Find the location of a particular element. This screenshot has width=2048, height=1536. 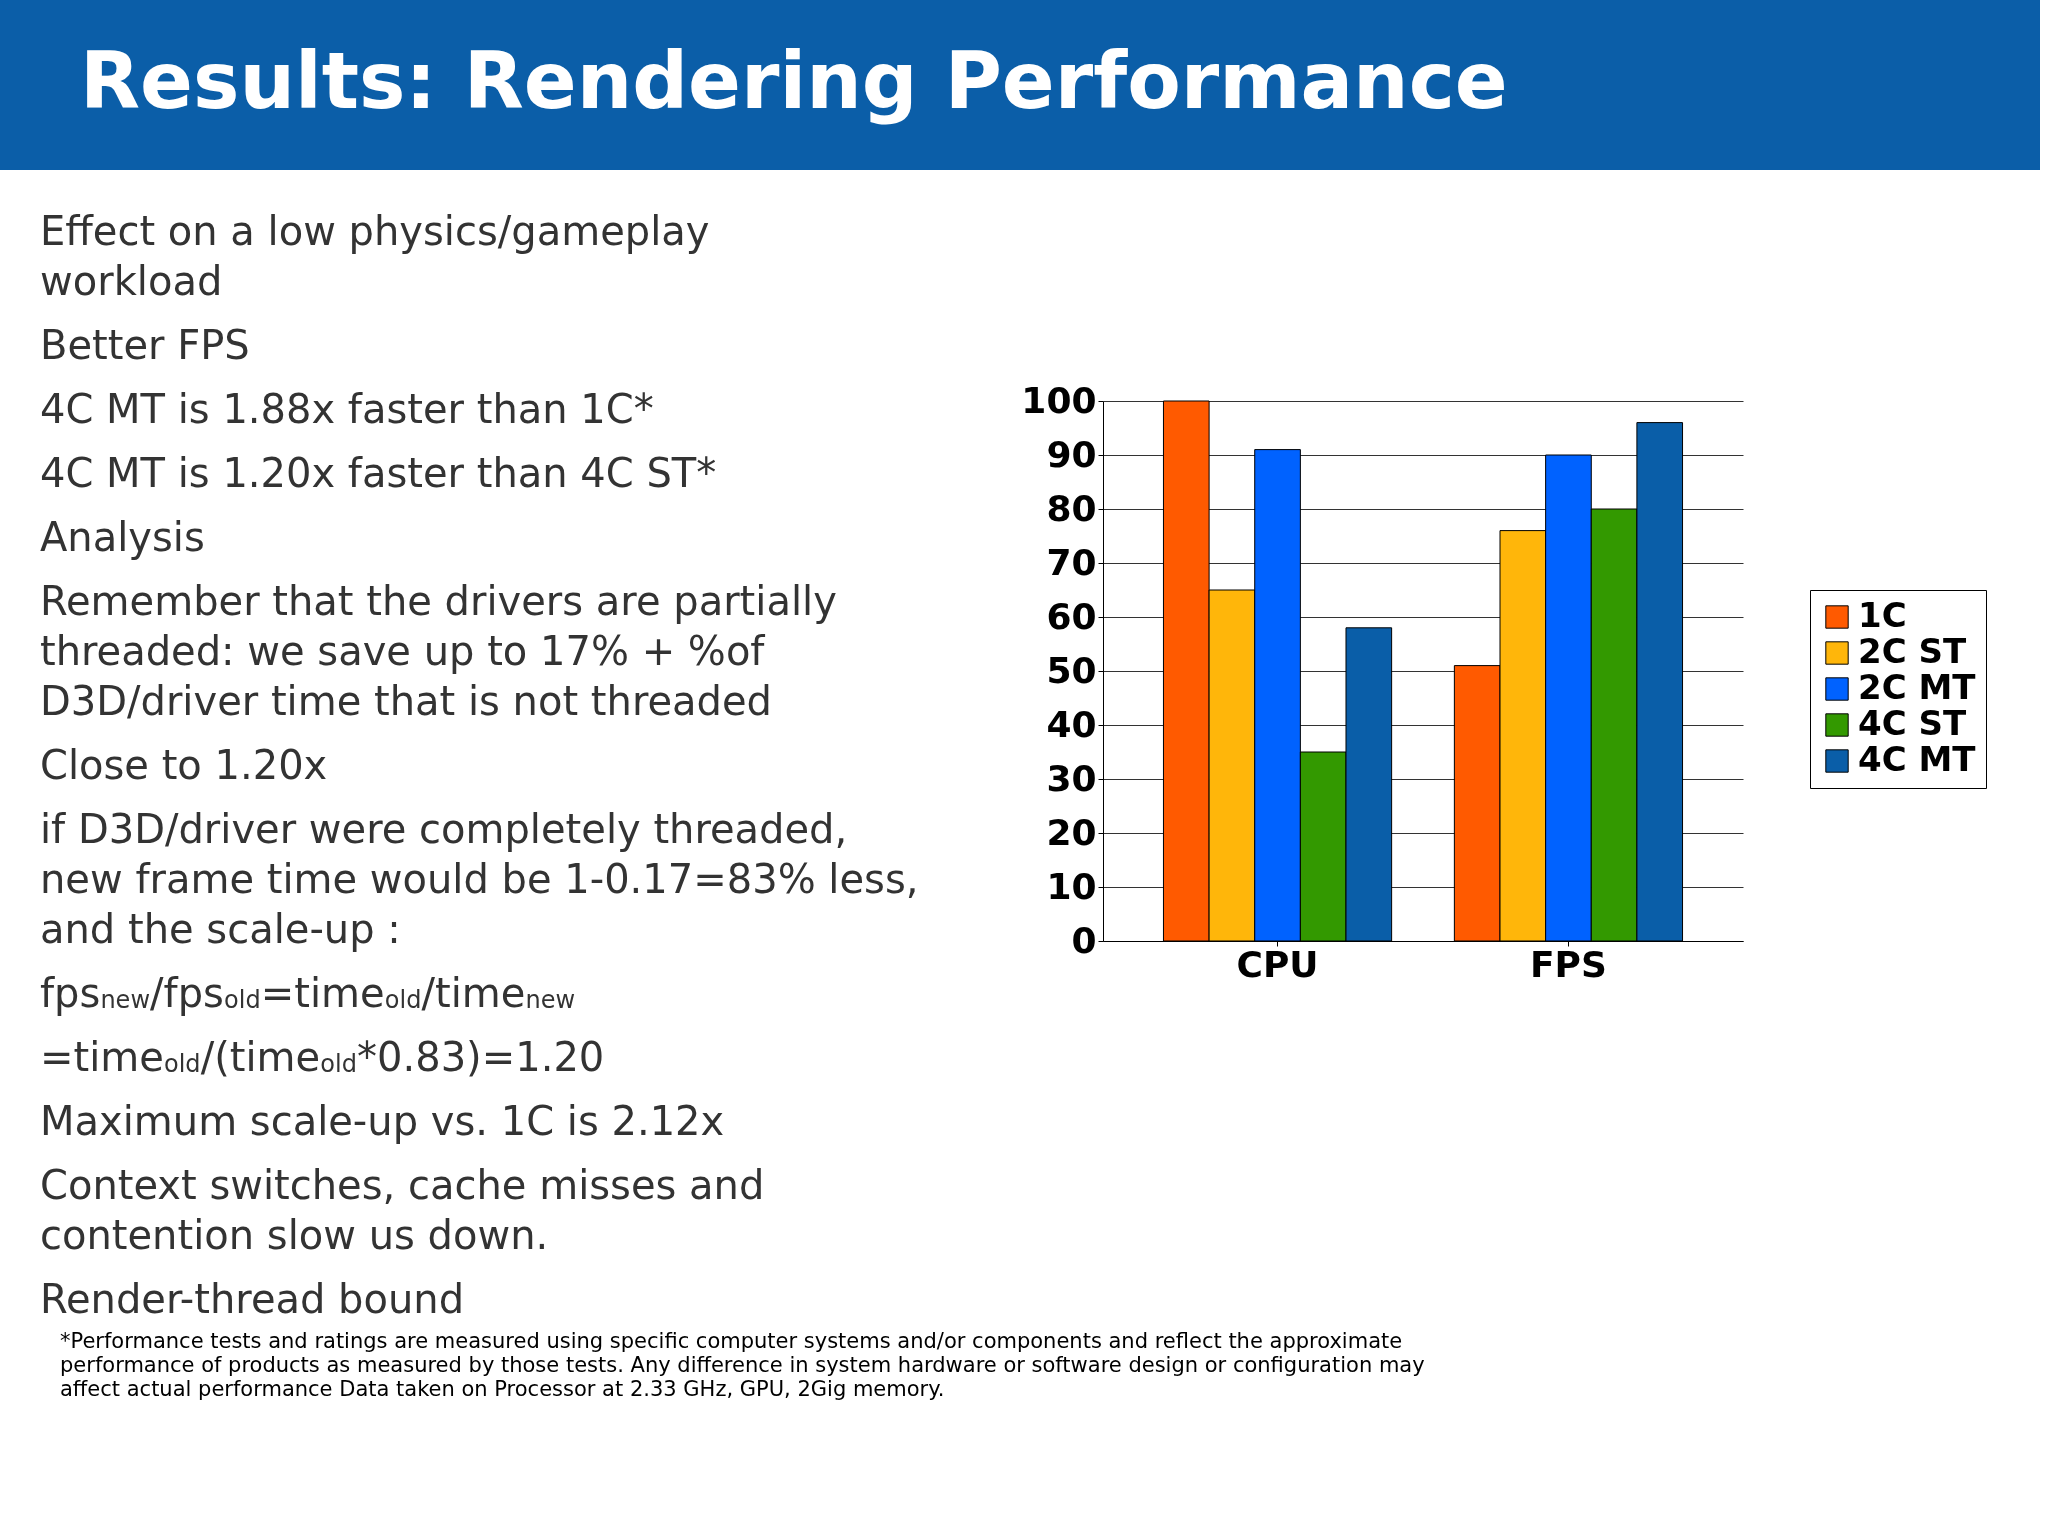

text: fpsnew/fpsold=timeold/timenew is located at coordinates (308, 993).